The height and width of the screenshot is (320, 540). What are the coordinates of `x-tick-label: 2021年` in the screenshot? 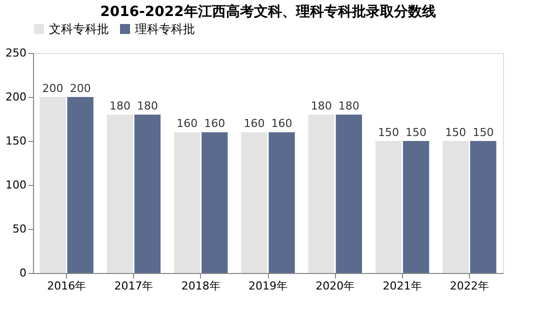 It's located at (402, 286).